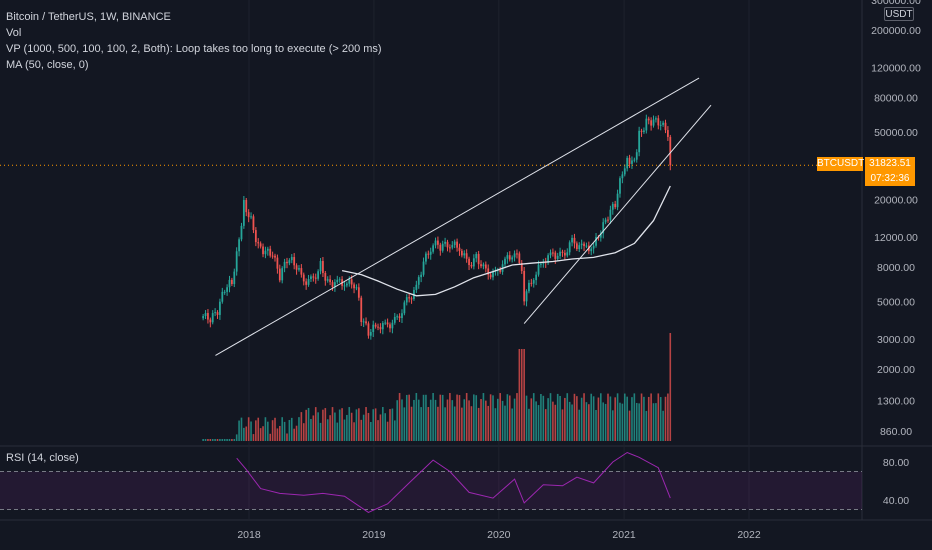 The width and height of the screenshot is (932, 550). What do you see at coordinates (506, 241) in the screenshot?
I see `ma-50-line` at bounding box center [506, 241].